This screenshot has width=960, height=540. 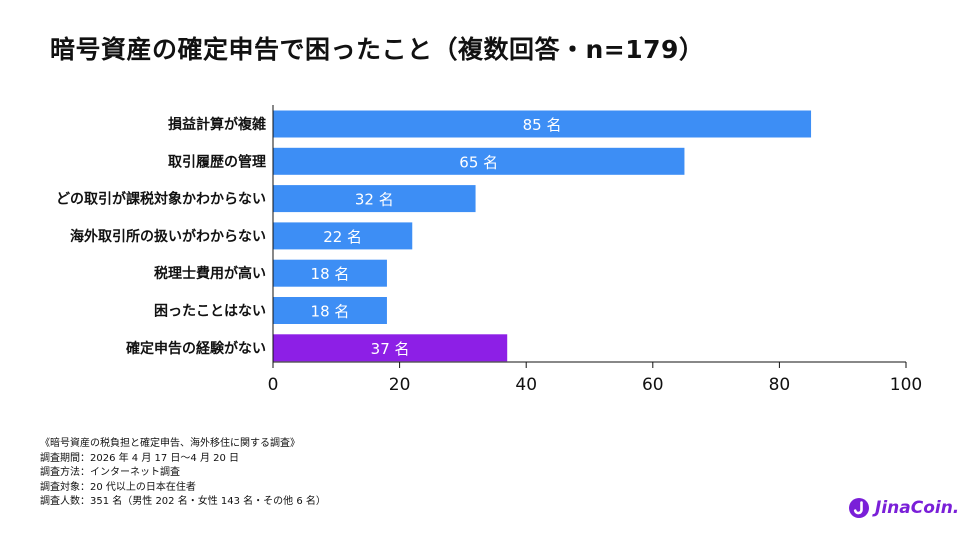 I want to click on data-label-7: 37 名, so click(x=390, y=349).